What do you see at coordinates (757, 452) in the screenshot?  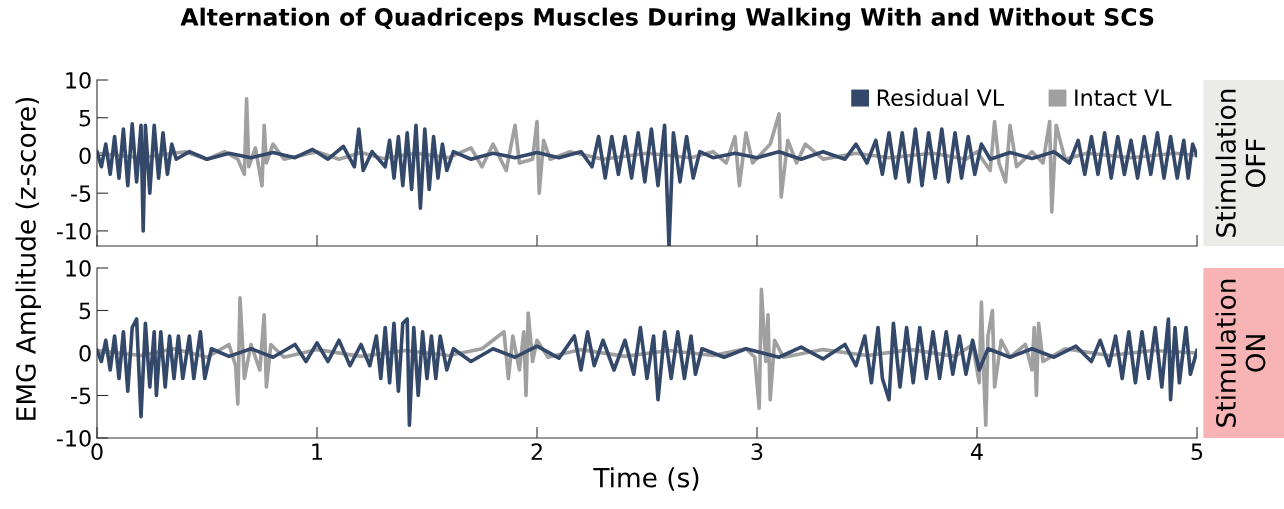 I see `x-tick-label: 3` at bounding box center [757, 452].